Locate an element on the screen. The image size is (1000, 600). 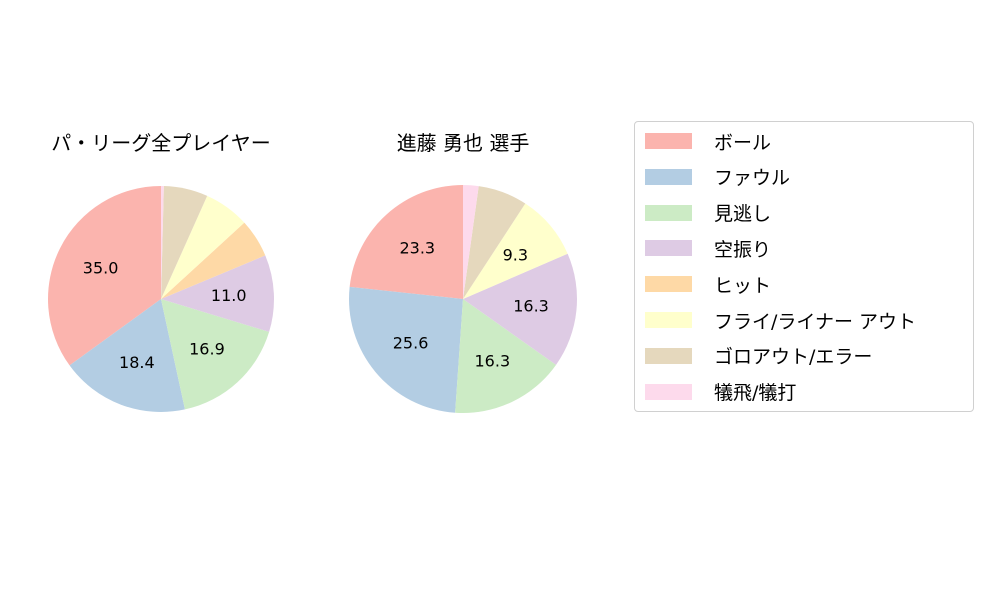
legend-label: ボール is located at coordinates (743, 142).